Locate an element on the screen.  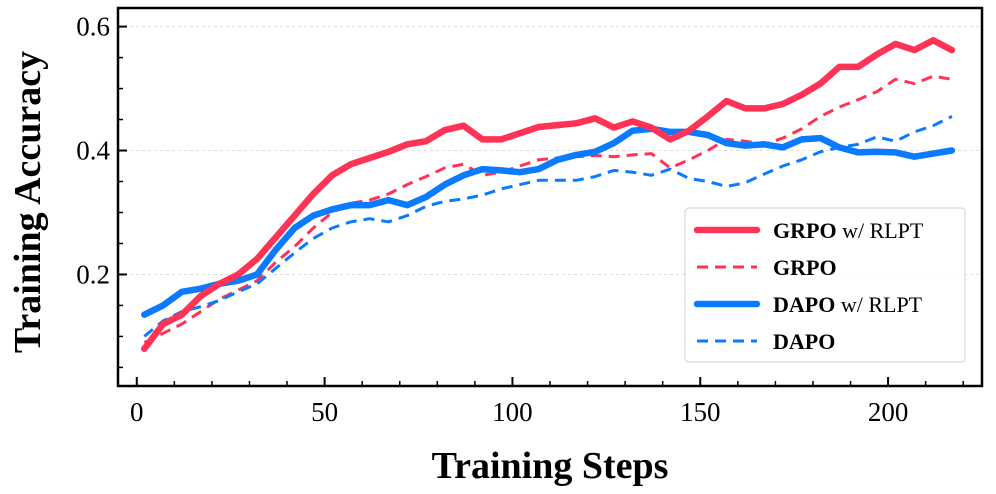
legend-label: DAPO w/ RLPT is located at coordinates (848, 304).